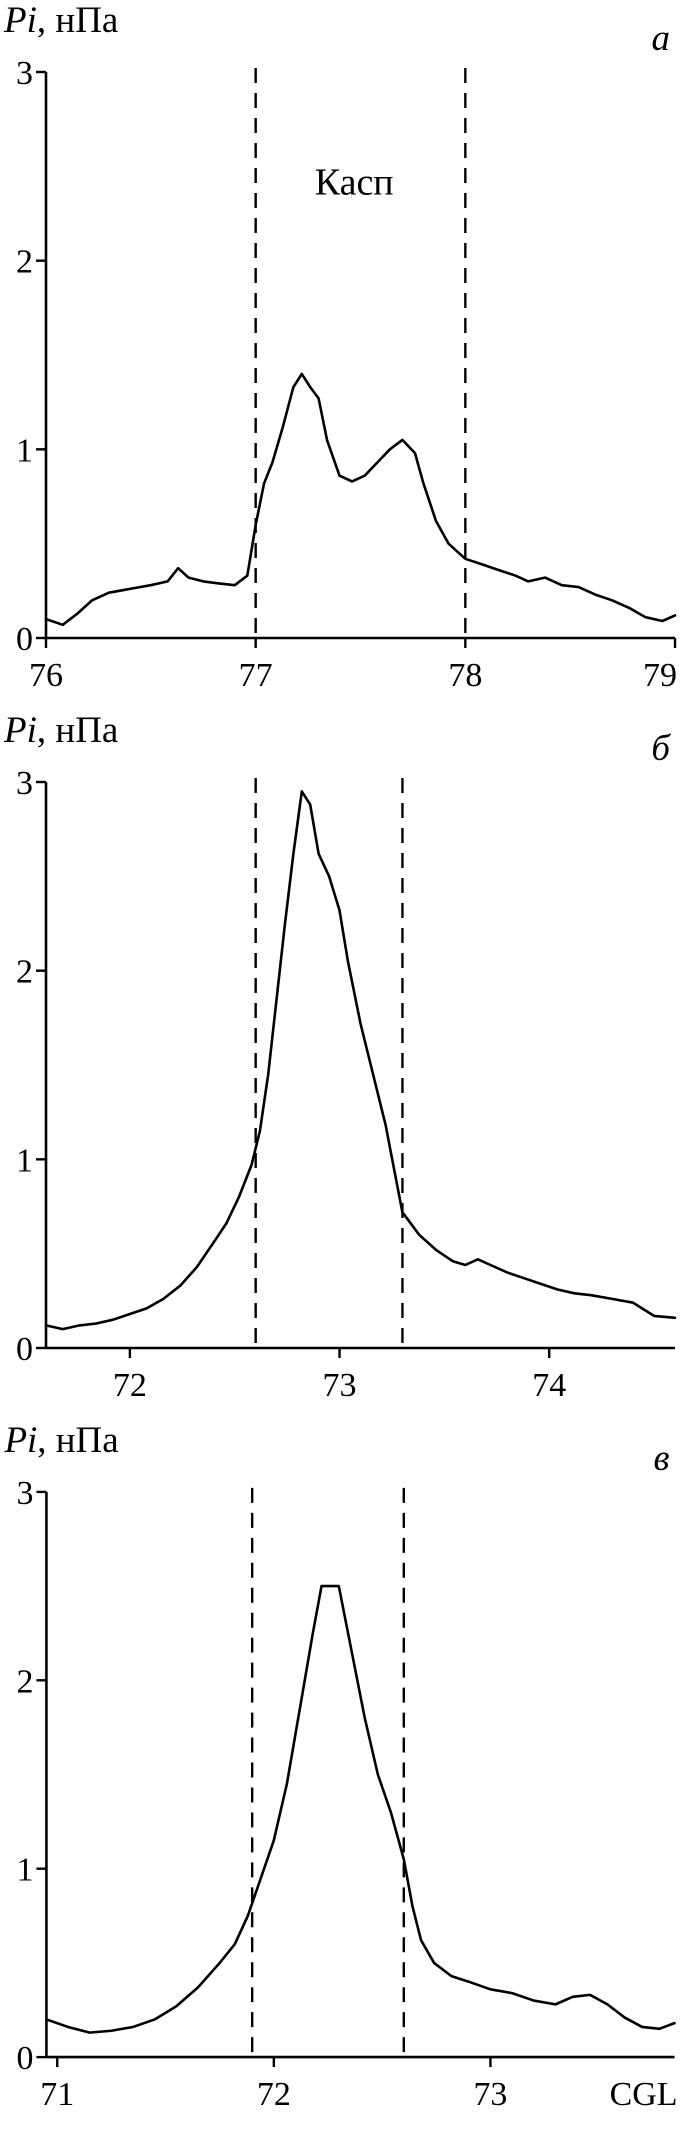 This screenshot has height=2129, width=684. I want to click on x-axis-unit-label: CGL, so click(644, 2094).